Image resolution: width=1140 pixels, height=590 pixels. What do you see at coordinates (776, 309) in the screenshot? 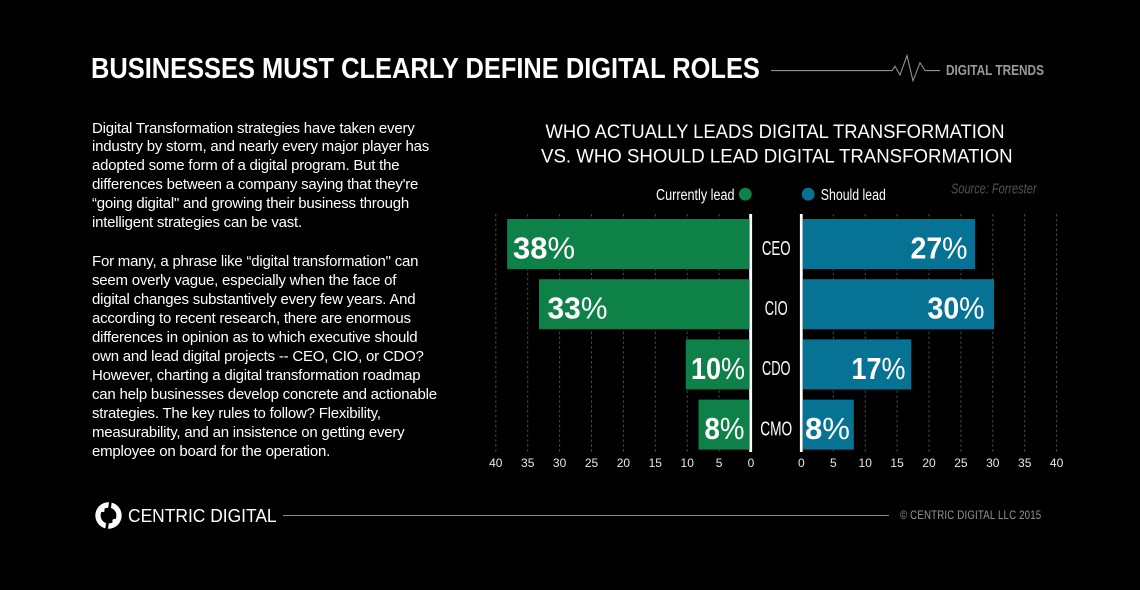
I see `svg-text: CIO` at bounding box center [776, 309].